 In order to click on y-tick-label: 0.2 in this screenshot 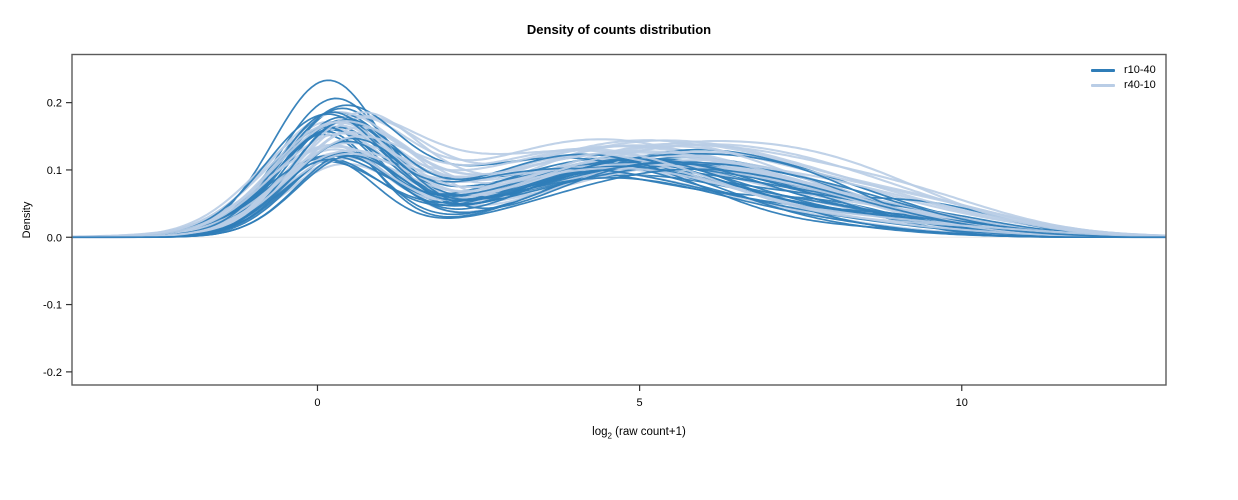, I will do `click(54, 104)`.